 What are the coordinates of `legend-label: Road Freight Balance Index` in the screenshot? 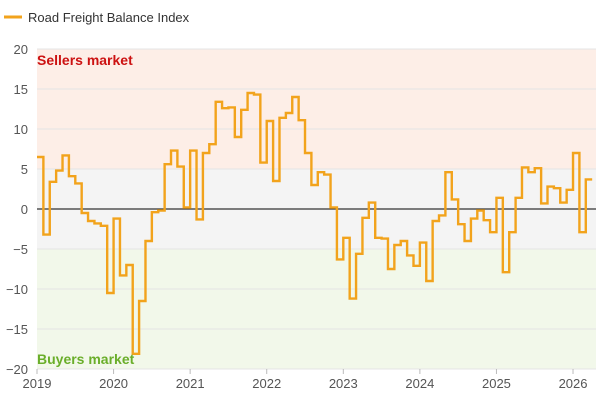 It's located at (109, 17).